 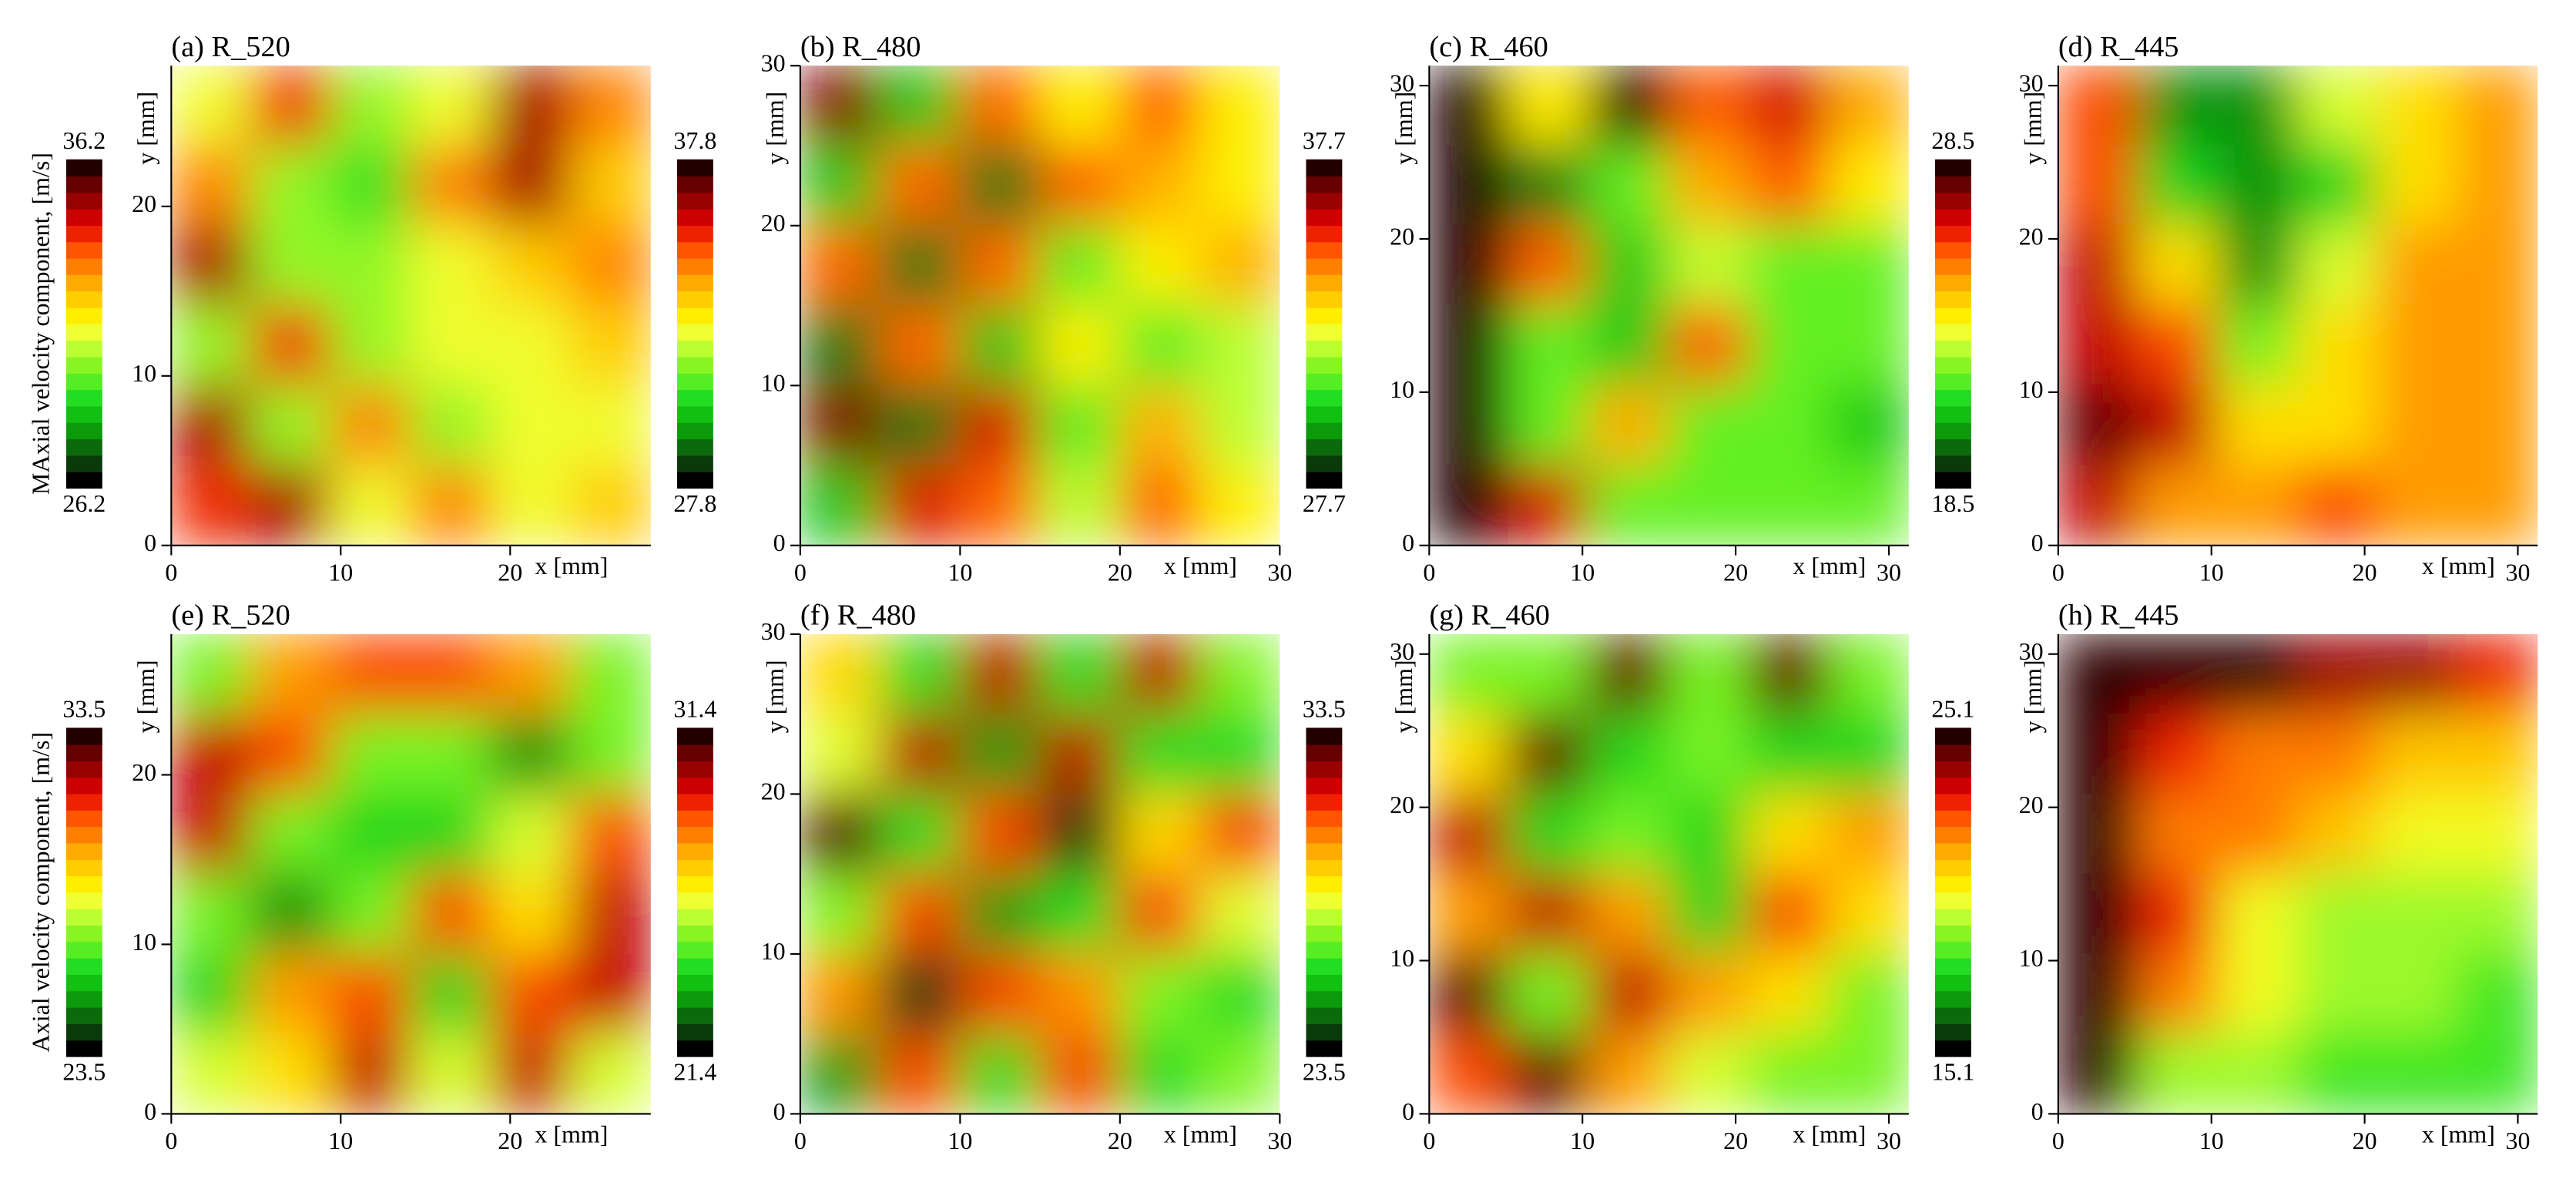 What do you see at coordinates (84, 709) in the screenshot?
I see `colorbar-max: 33.5` at bounding box center [84, 709].